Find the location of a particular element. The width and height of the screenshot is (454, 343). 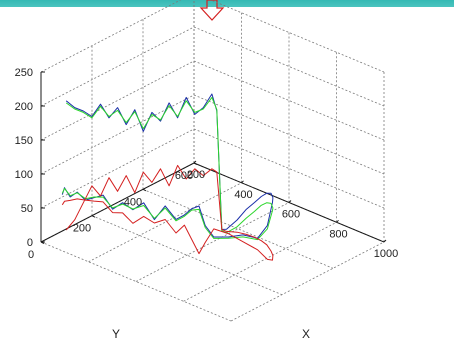

y-tick-label: 0 is located at coordinates (31, 255).